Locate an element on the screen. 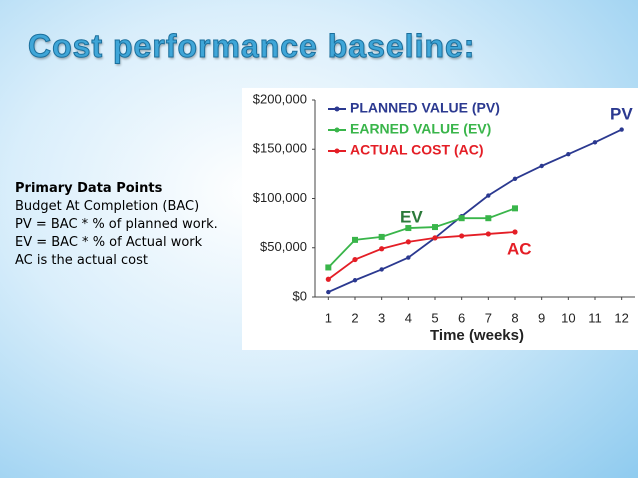  x-tick-label: 6 is located at coordinates (461, 317).